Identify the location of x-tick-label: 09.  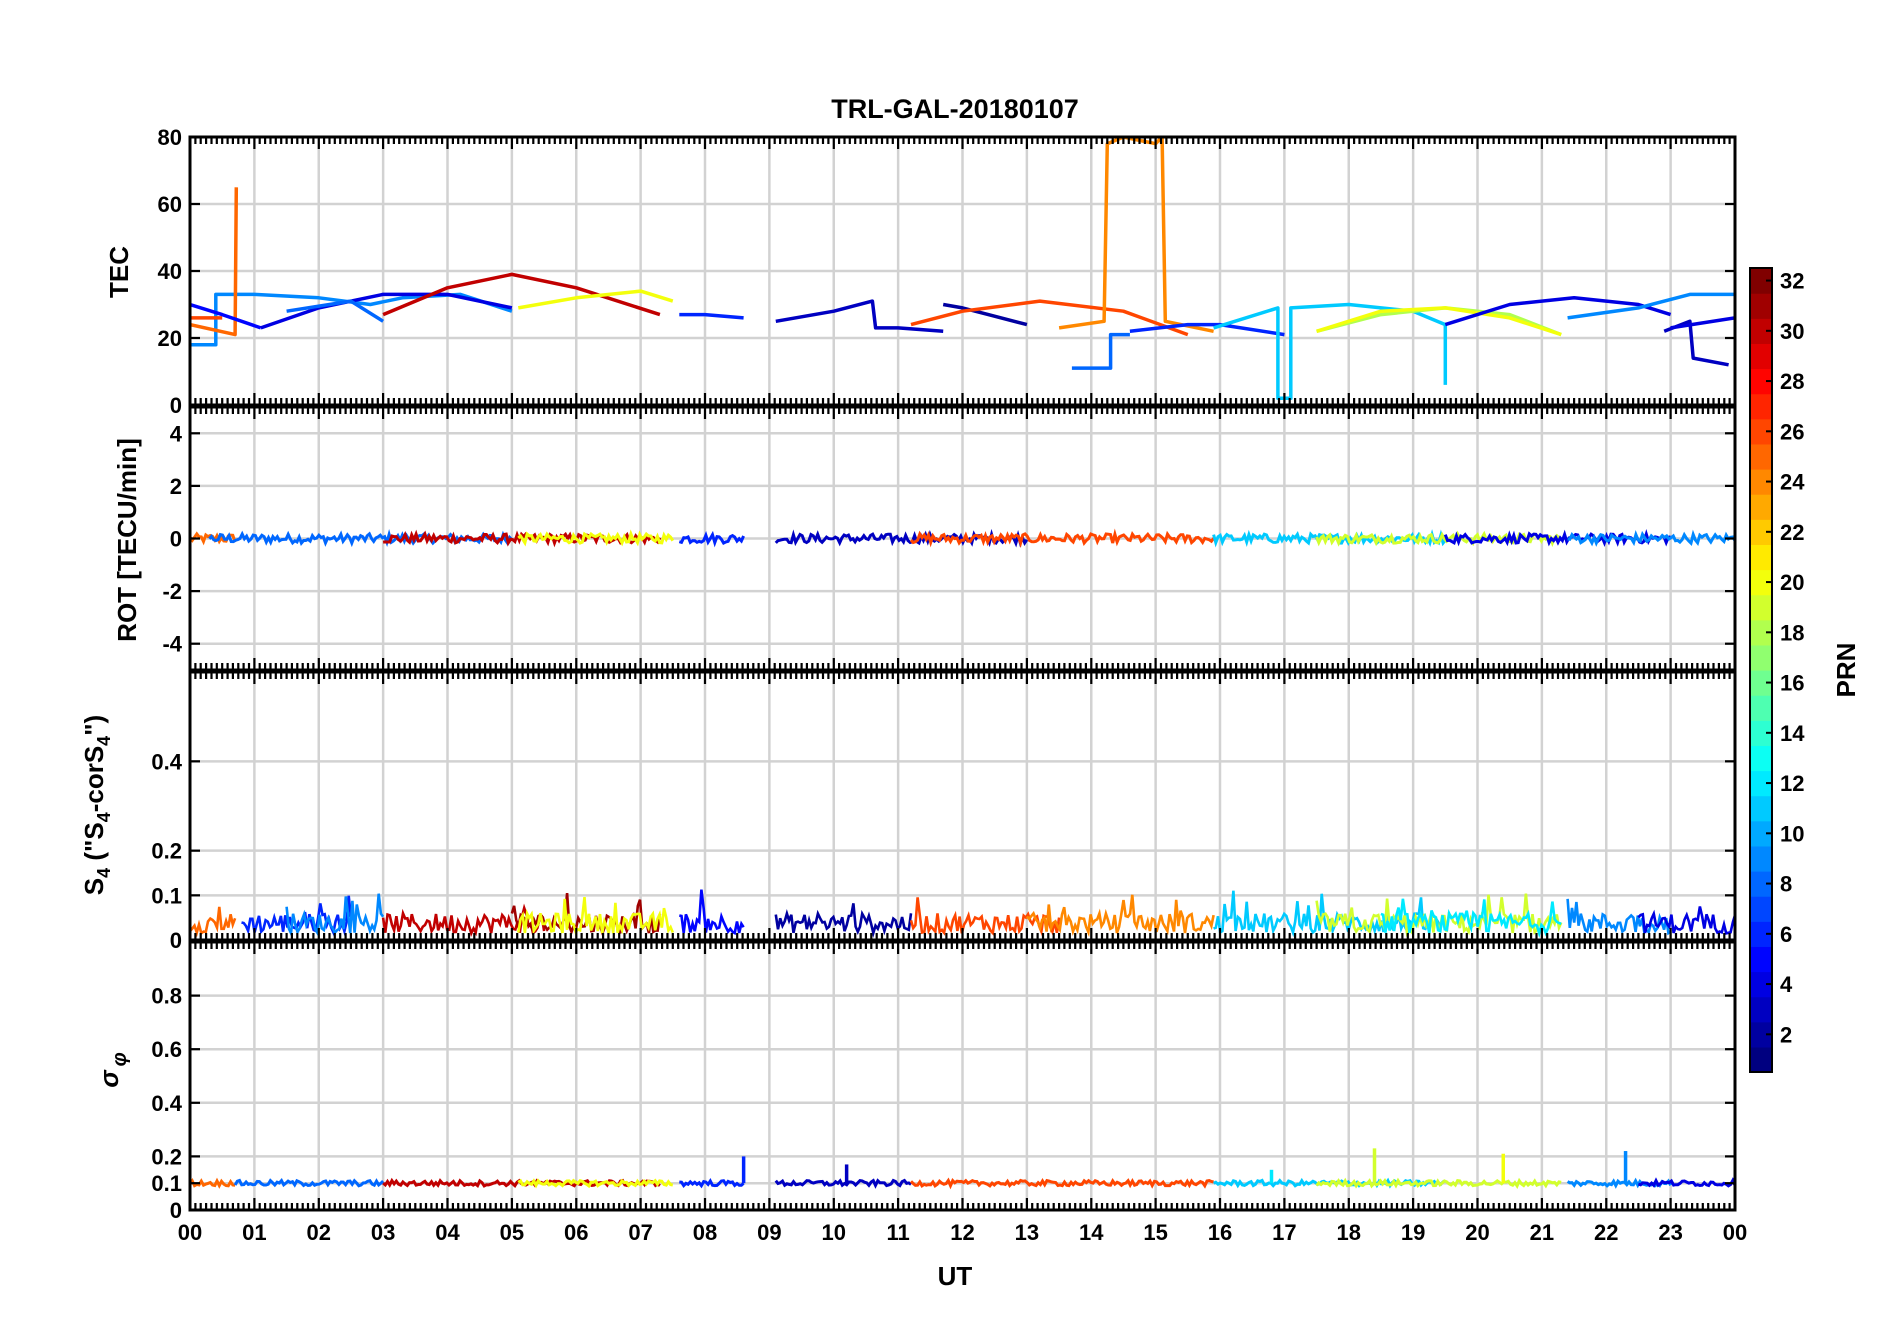
(769, 1232).